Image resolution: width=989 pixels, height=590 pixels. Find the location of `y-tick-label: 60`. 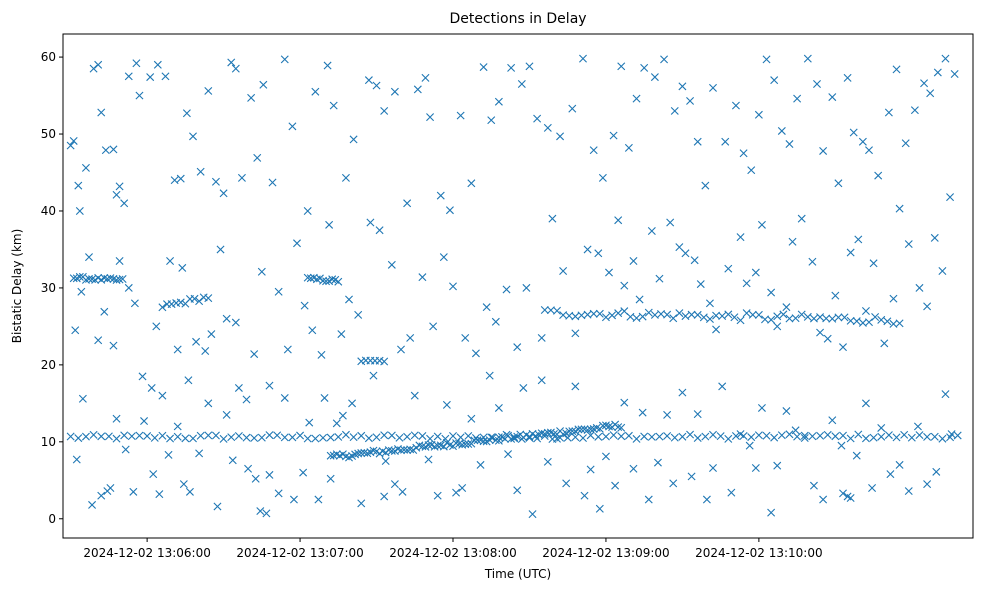

y-tick-label: 60 is located at coordinates (48, 57).